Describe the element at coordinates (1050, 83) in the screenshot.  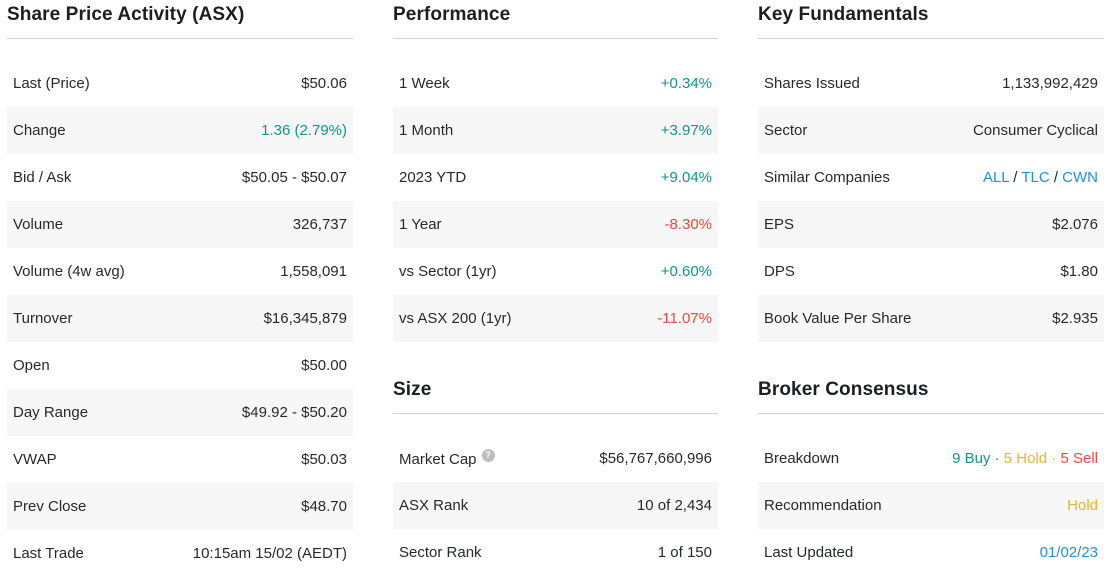
I see `row-value: 1,133,992,429` at that location.